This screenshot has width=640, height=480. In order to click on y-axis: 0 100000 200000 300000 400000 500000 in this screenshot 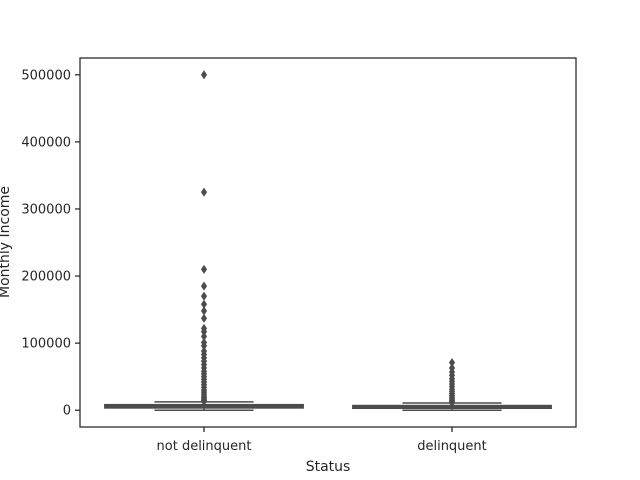, I will do `click(50, 243)`.